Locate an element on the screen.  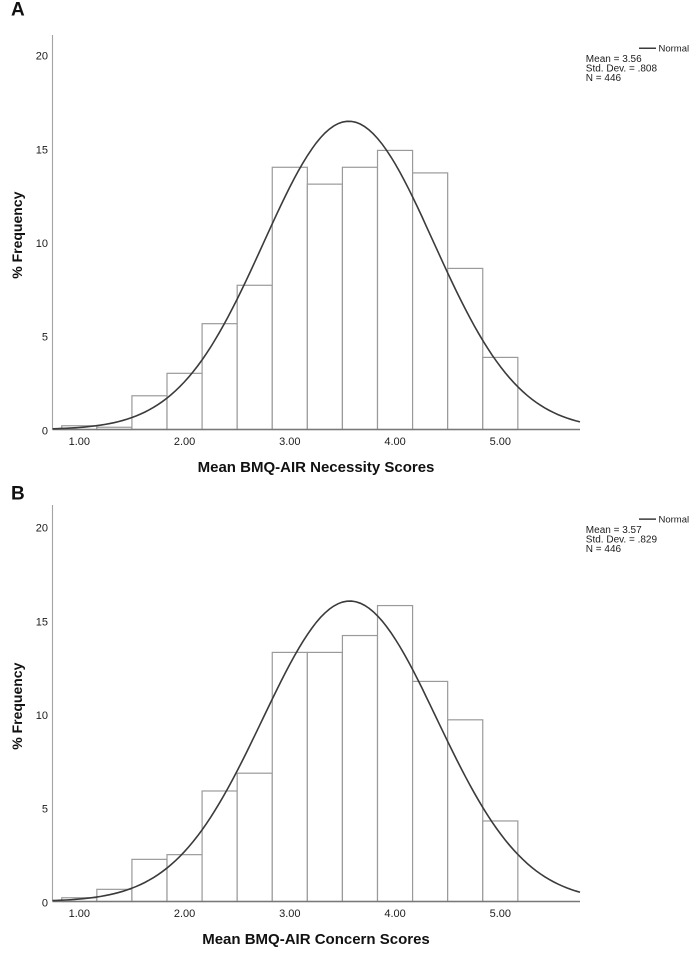
svg-text: Std. Dev. = .829 is located at coordinates (622, 540).